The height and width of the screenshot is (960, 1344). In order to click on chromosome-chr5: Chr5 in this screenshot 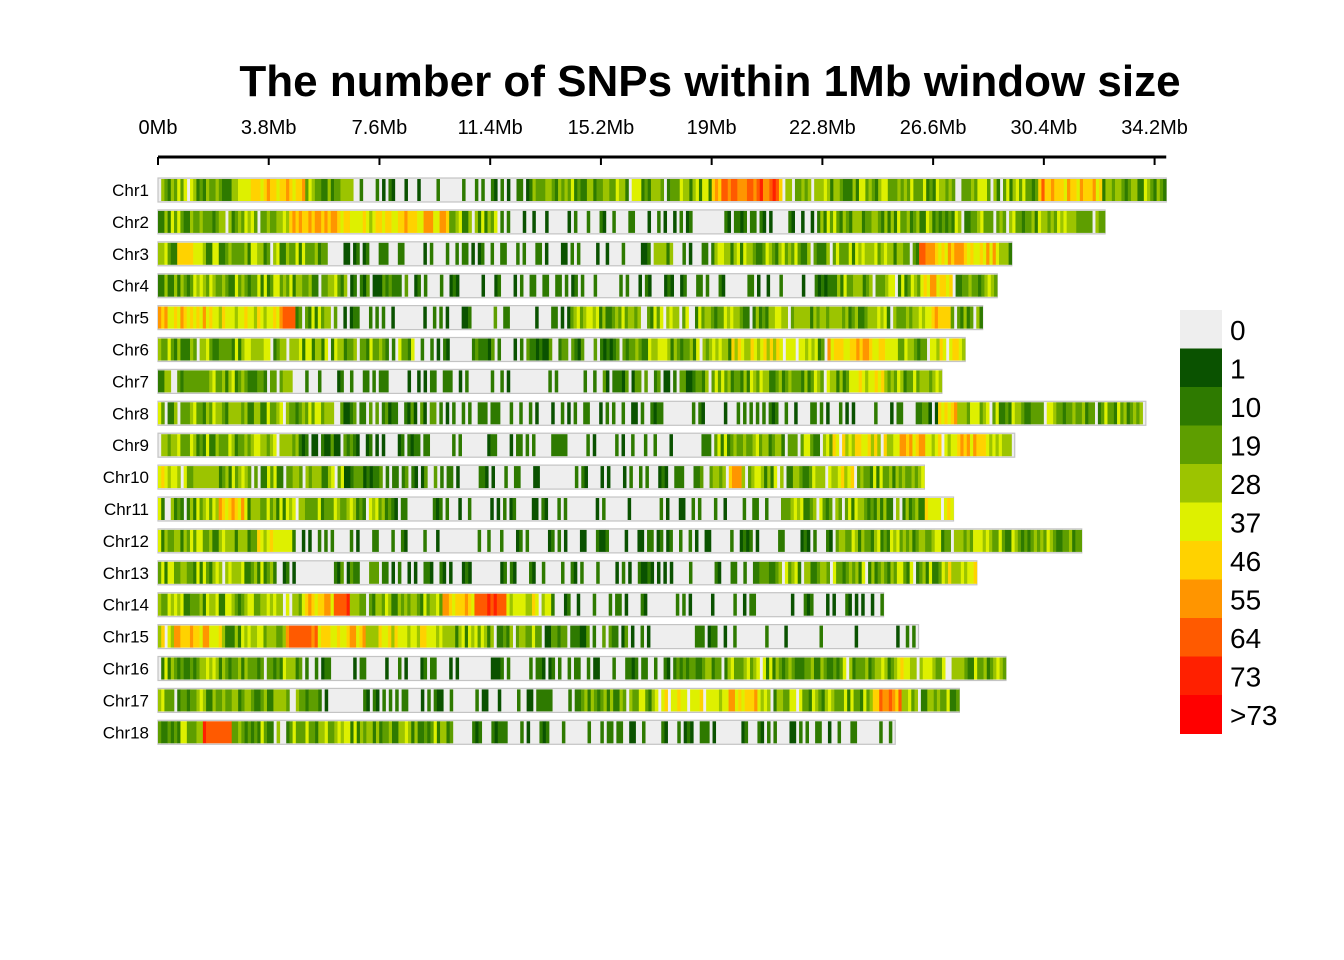, I will do `click(548, 318)`.